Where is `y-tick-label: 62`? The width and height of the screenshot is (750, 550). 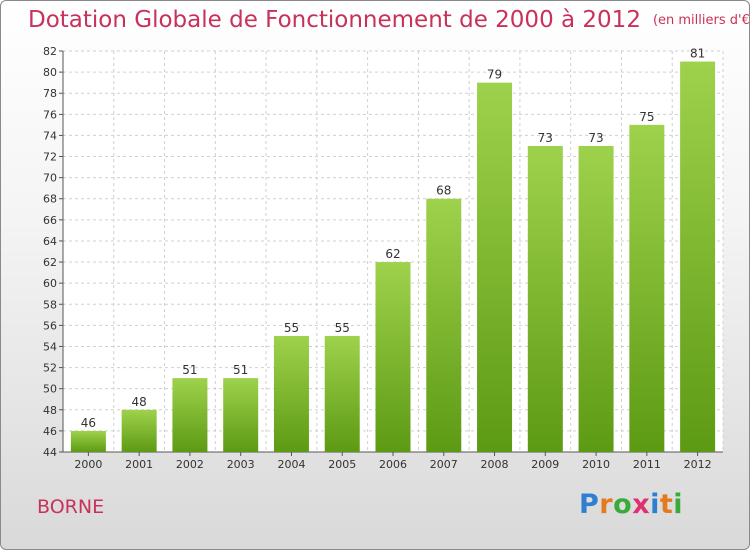
y-tick-label: 62 is located at coordinates (50, 262).